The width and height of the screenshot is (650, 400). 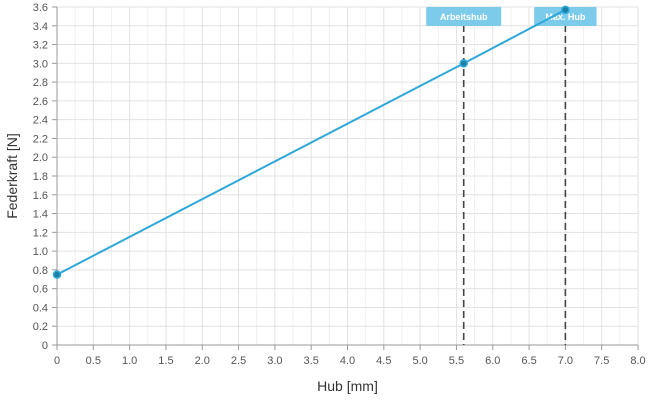 I want to click on y-tick-label: 2.0, so click(x=40, y=158).